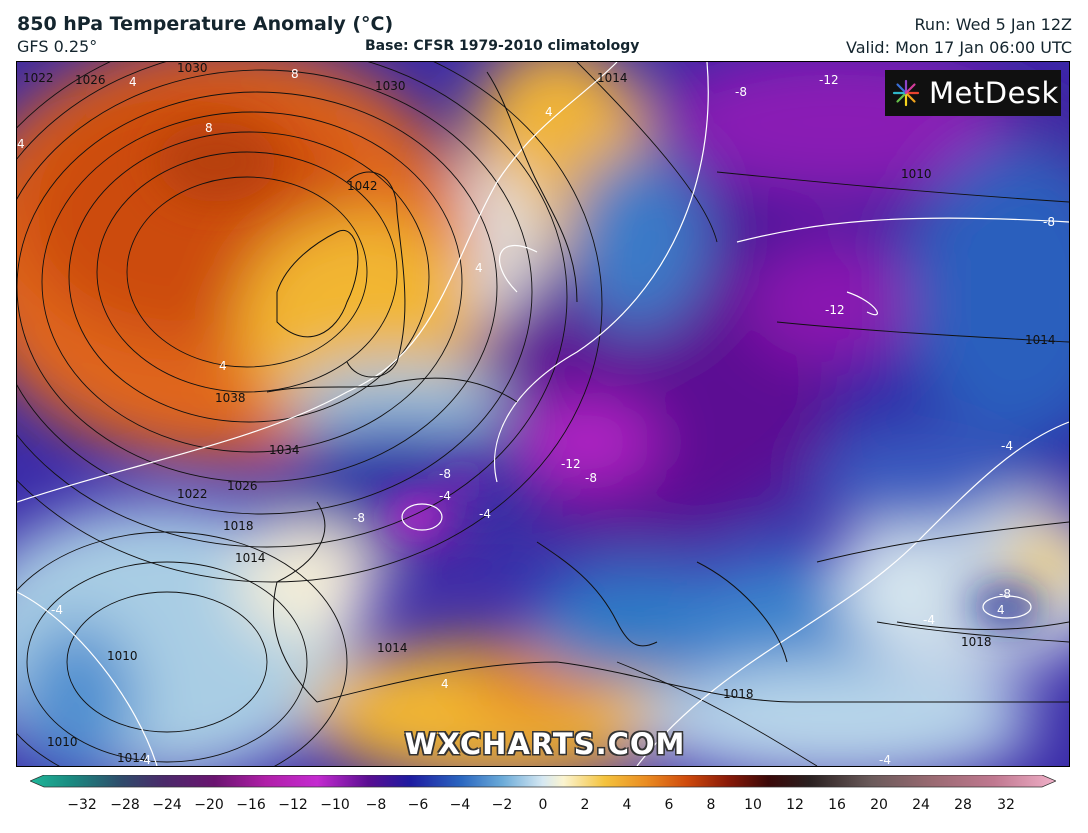 The image size is (1088, 833). I want to click on model-label: GFS 0.25°, so click(57, 46).